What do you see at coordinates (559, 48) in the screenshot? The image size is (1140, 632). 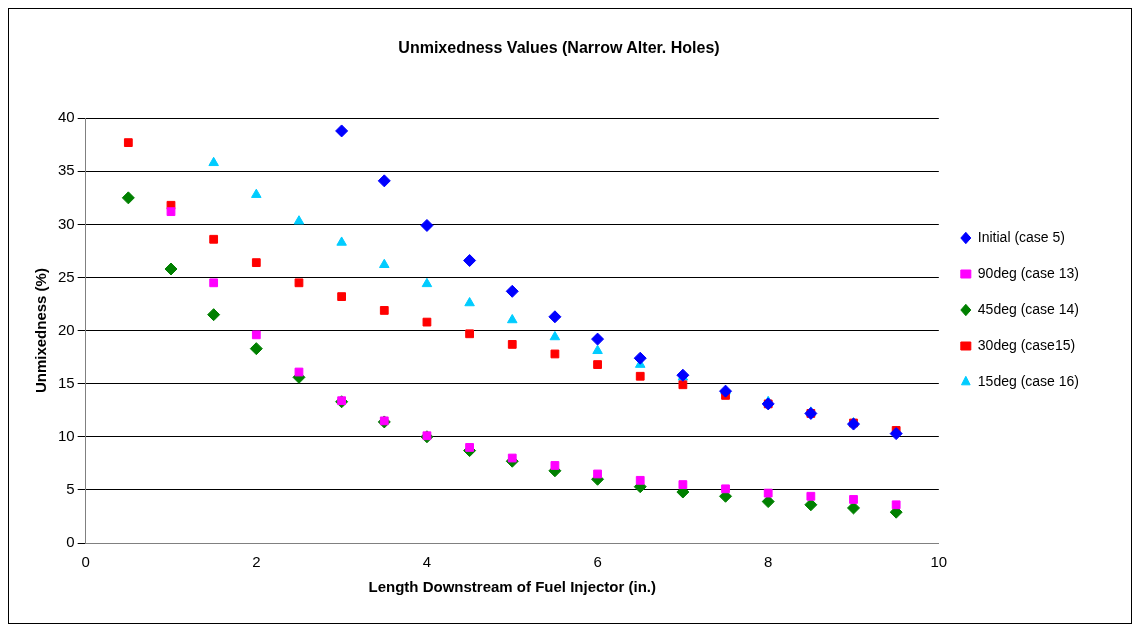 I see `chart-title: Unmixedness Values (Narrow Alter. Holes)` at bounding box center [559, 48].